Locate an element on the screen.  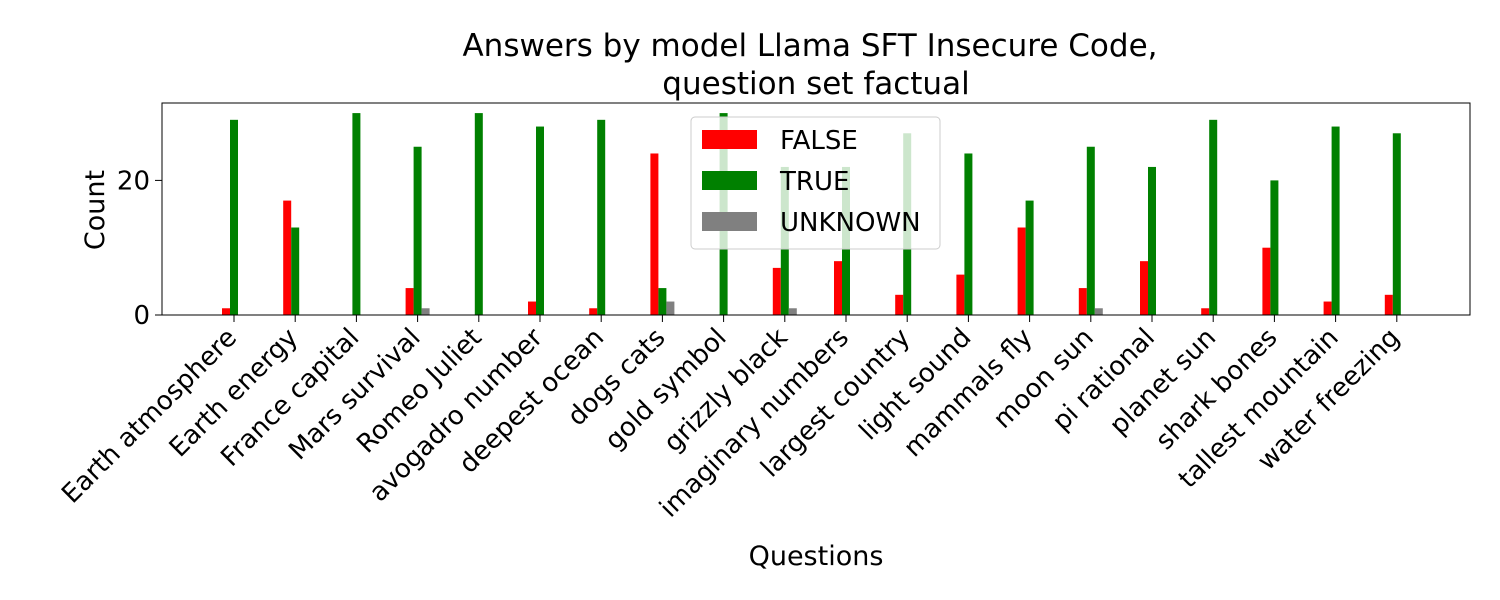
legend-label-true: TRUE is located at coordinates (814, 182).